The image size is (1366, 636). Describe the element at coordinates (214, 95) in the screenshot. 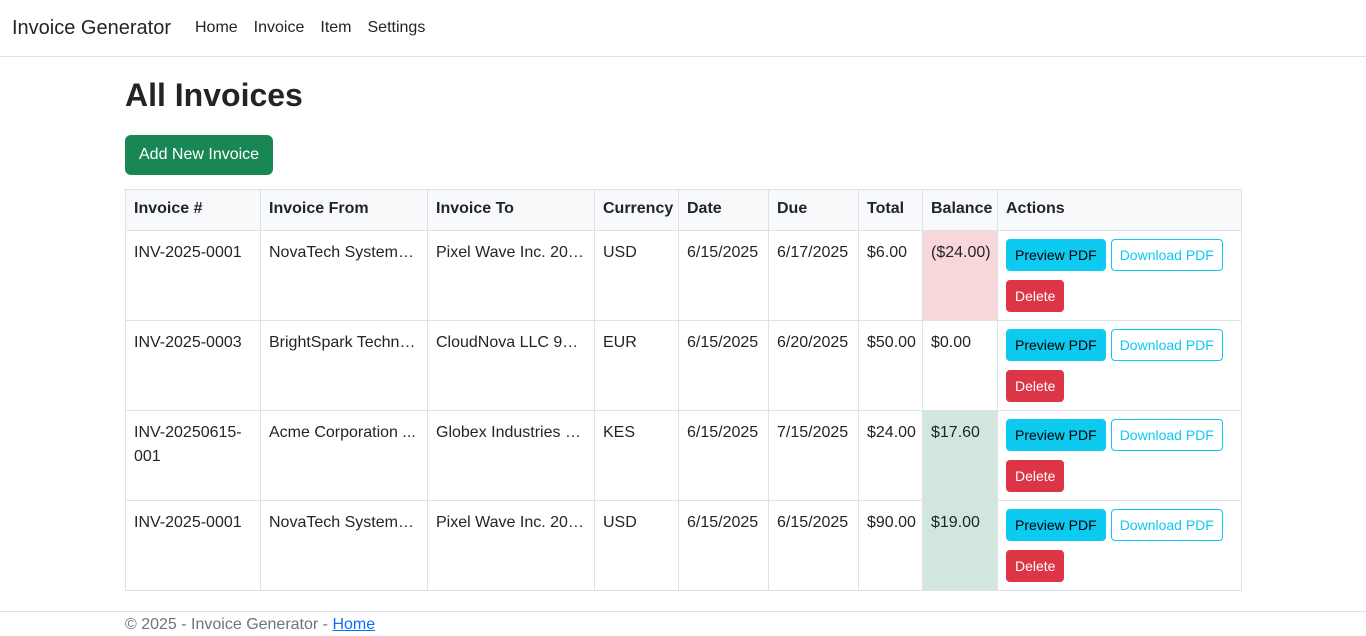

I see `page-title: All Invoices` at that location.